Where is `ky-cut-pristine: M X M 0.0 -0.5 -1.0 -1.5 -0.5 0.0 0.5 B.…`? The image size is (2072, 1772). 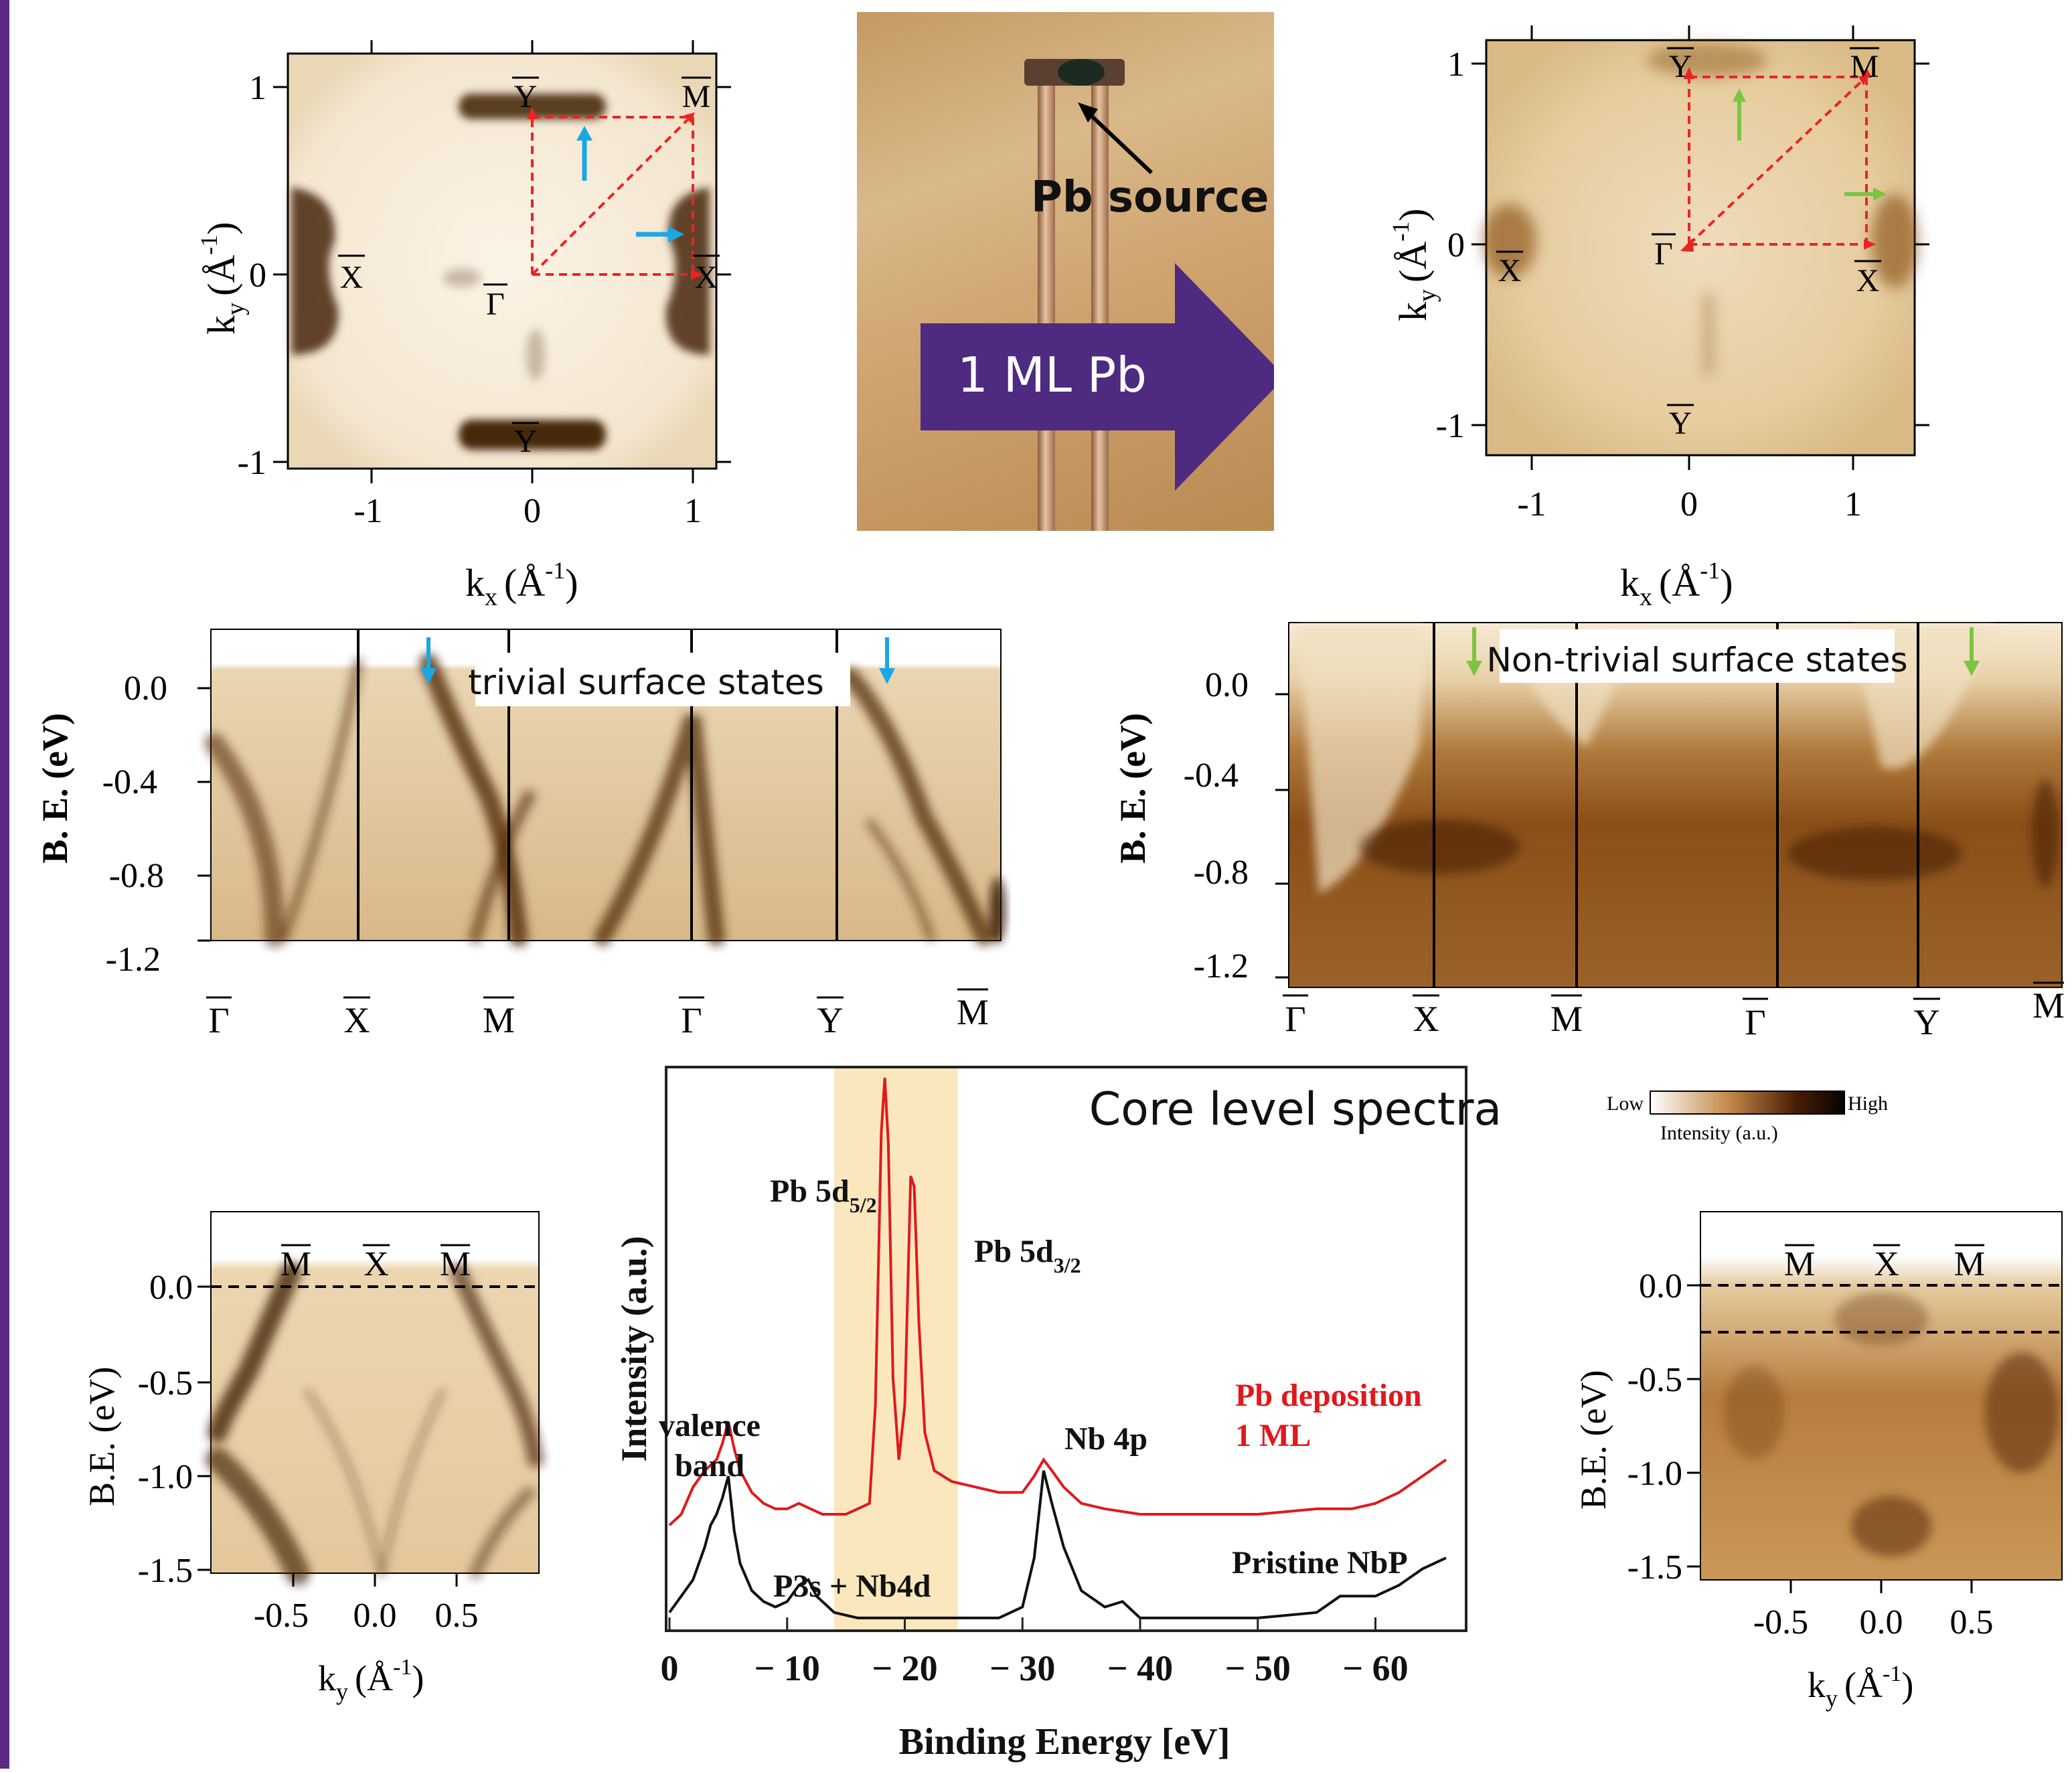
ky-cut-pristine: M X M 0.0 -0.5 -1.0 -1.5 -0.5 0.0 0.5 B.… is located at coordinates (328, 1459).